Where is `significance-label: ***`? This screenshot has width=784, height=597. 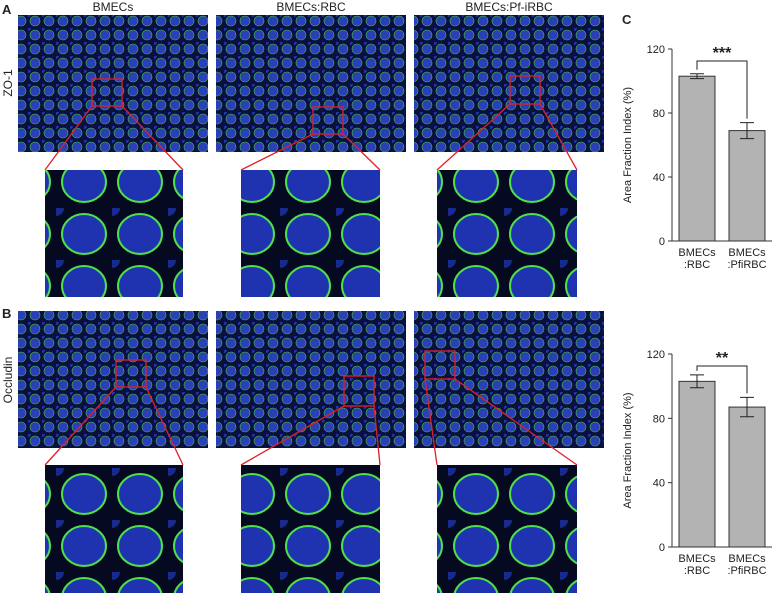
significance-label: *** is located at coordinates (722, 53).